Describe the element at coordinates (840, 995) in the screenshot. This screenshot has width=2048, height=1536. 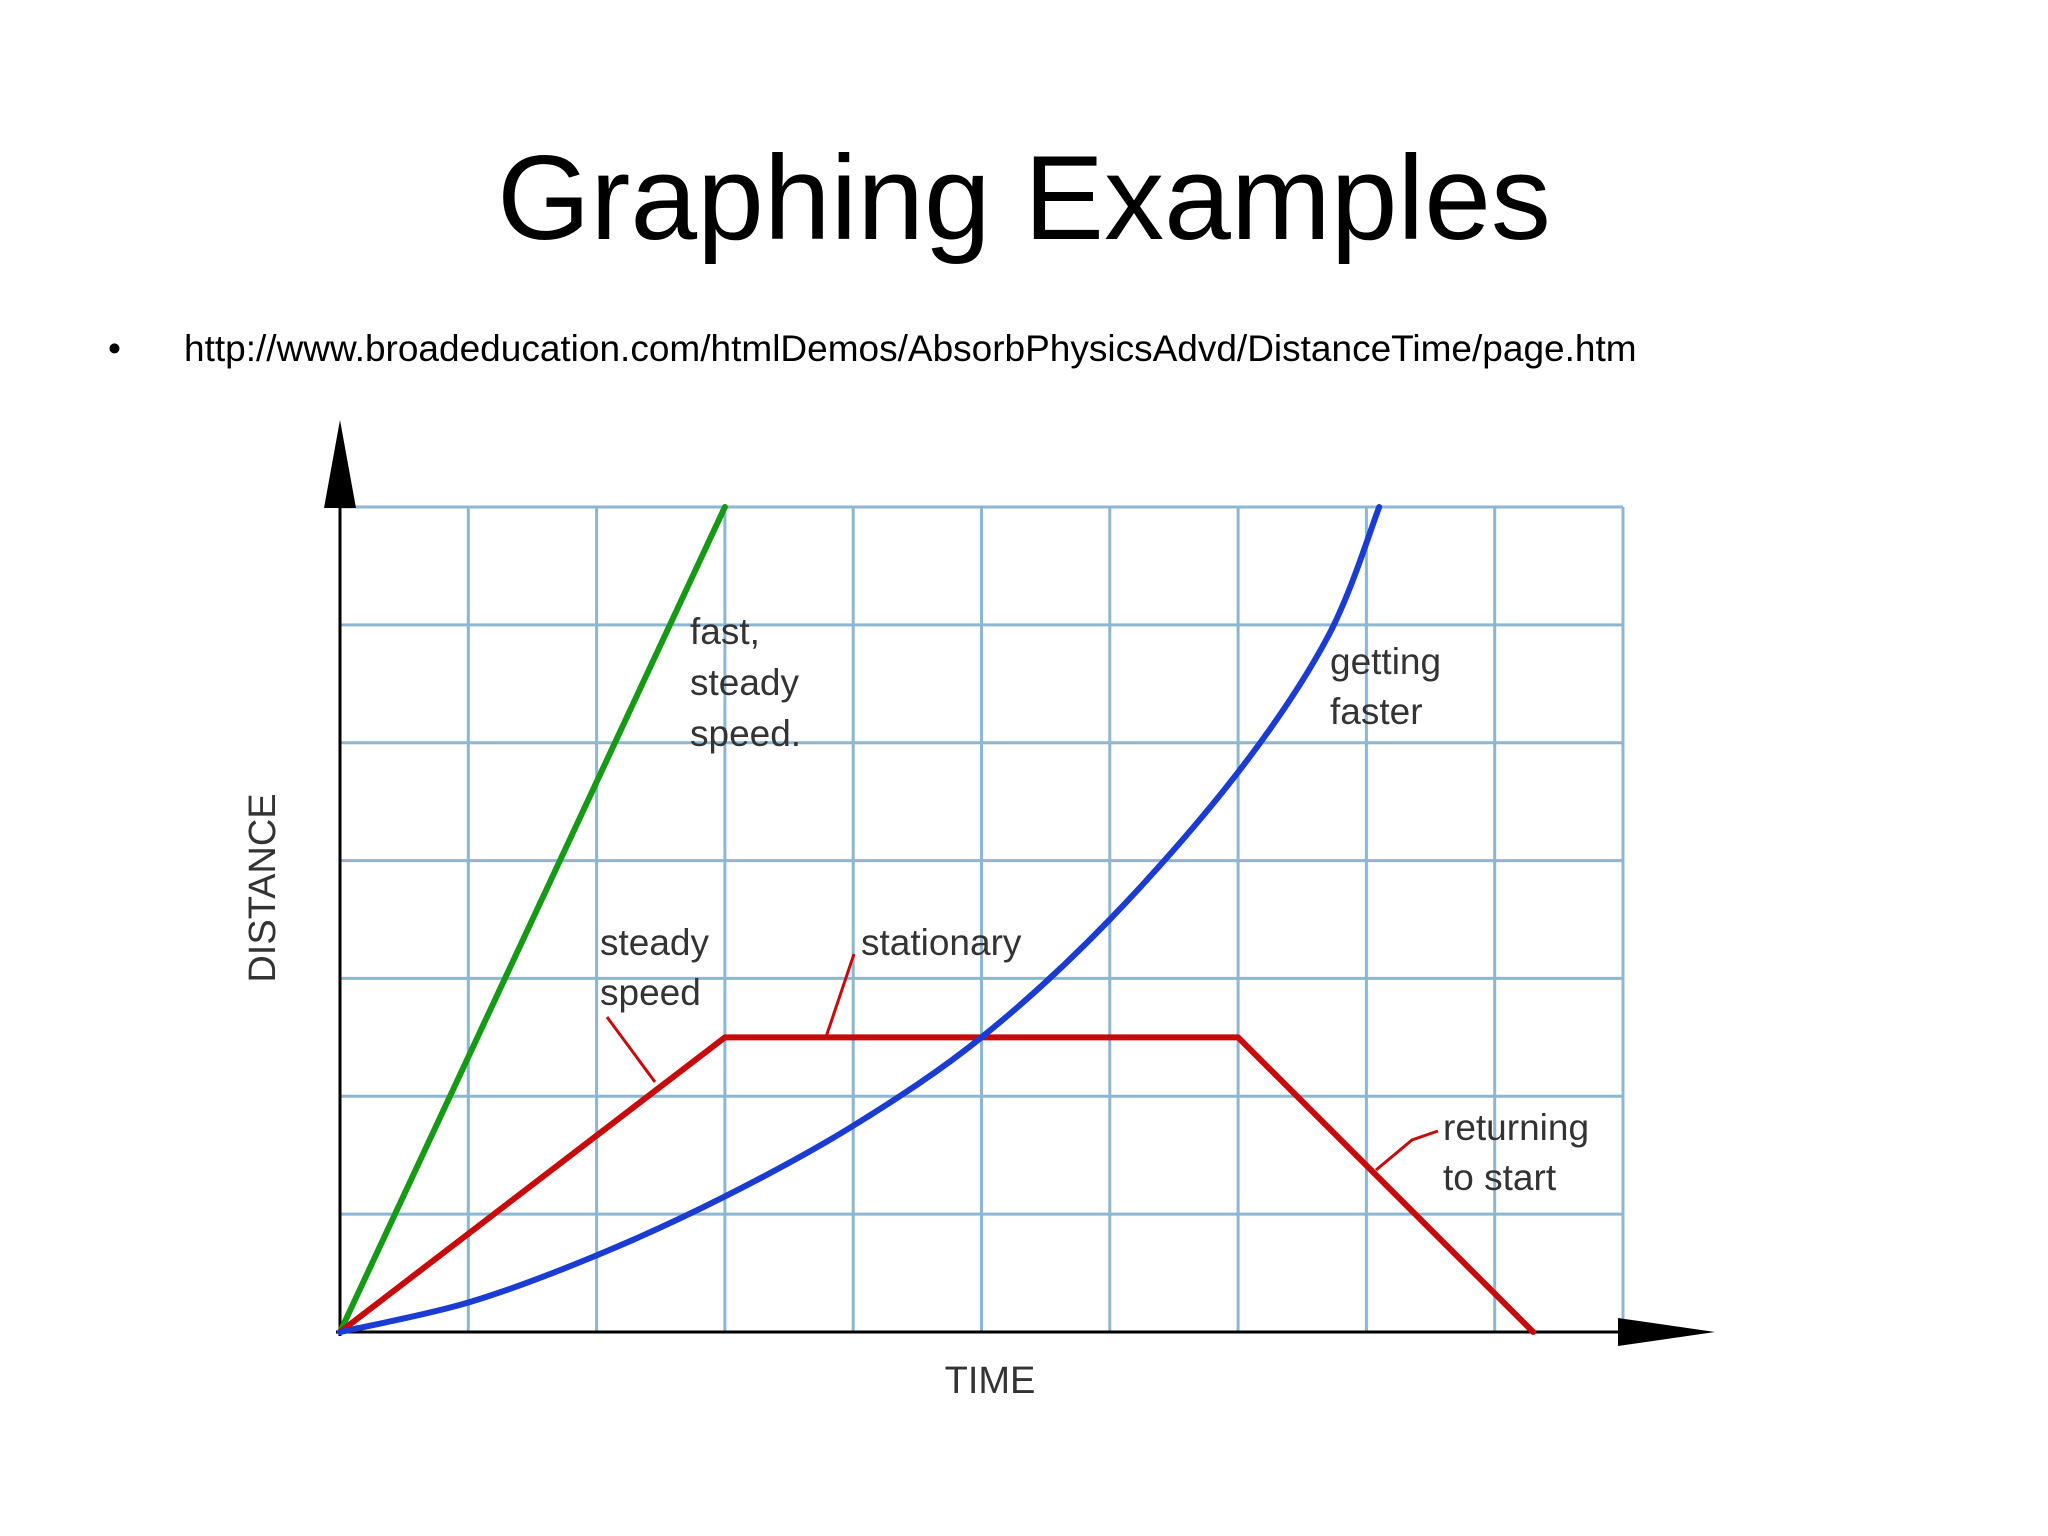
I see `stationary-pointer` at that location.